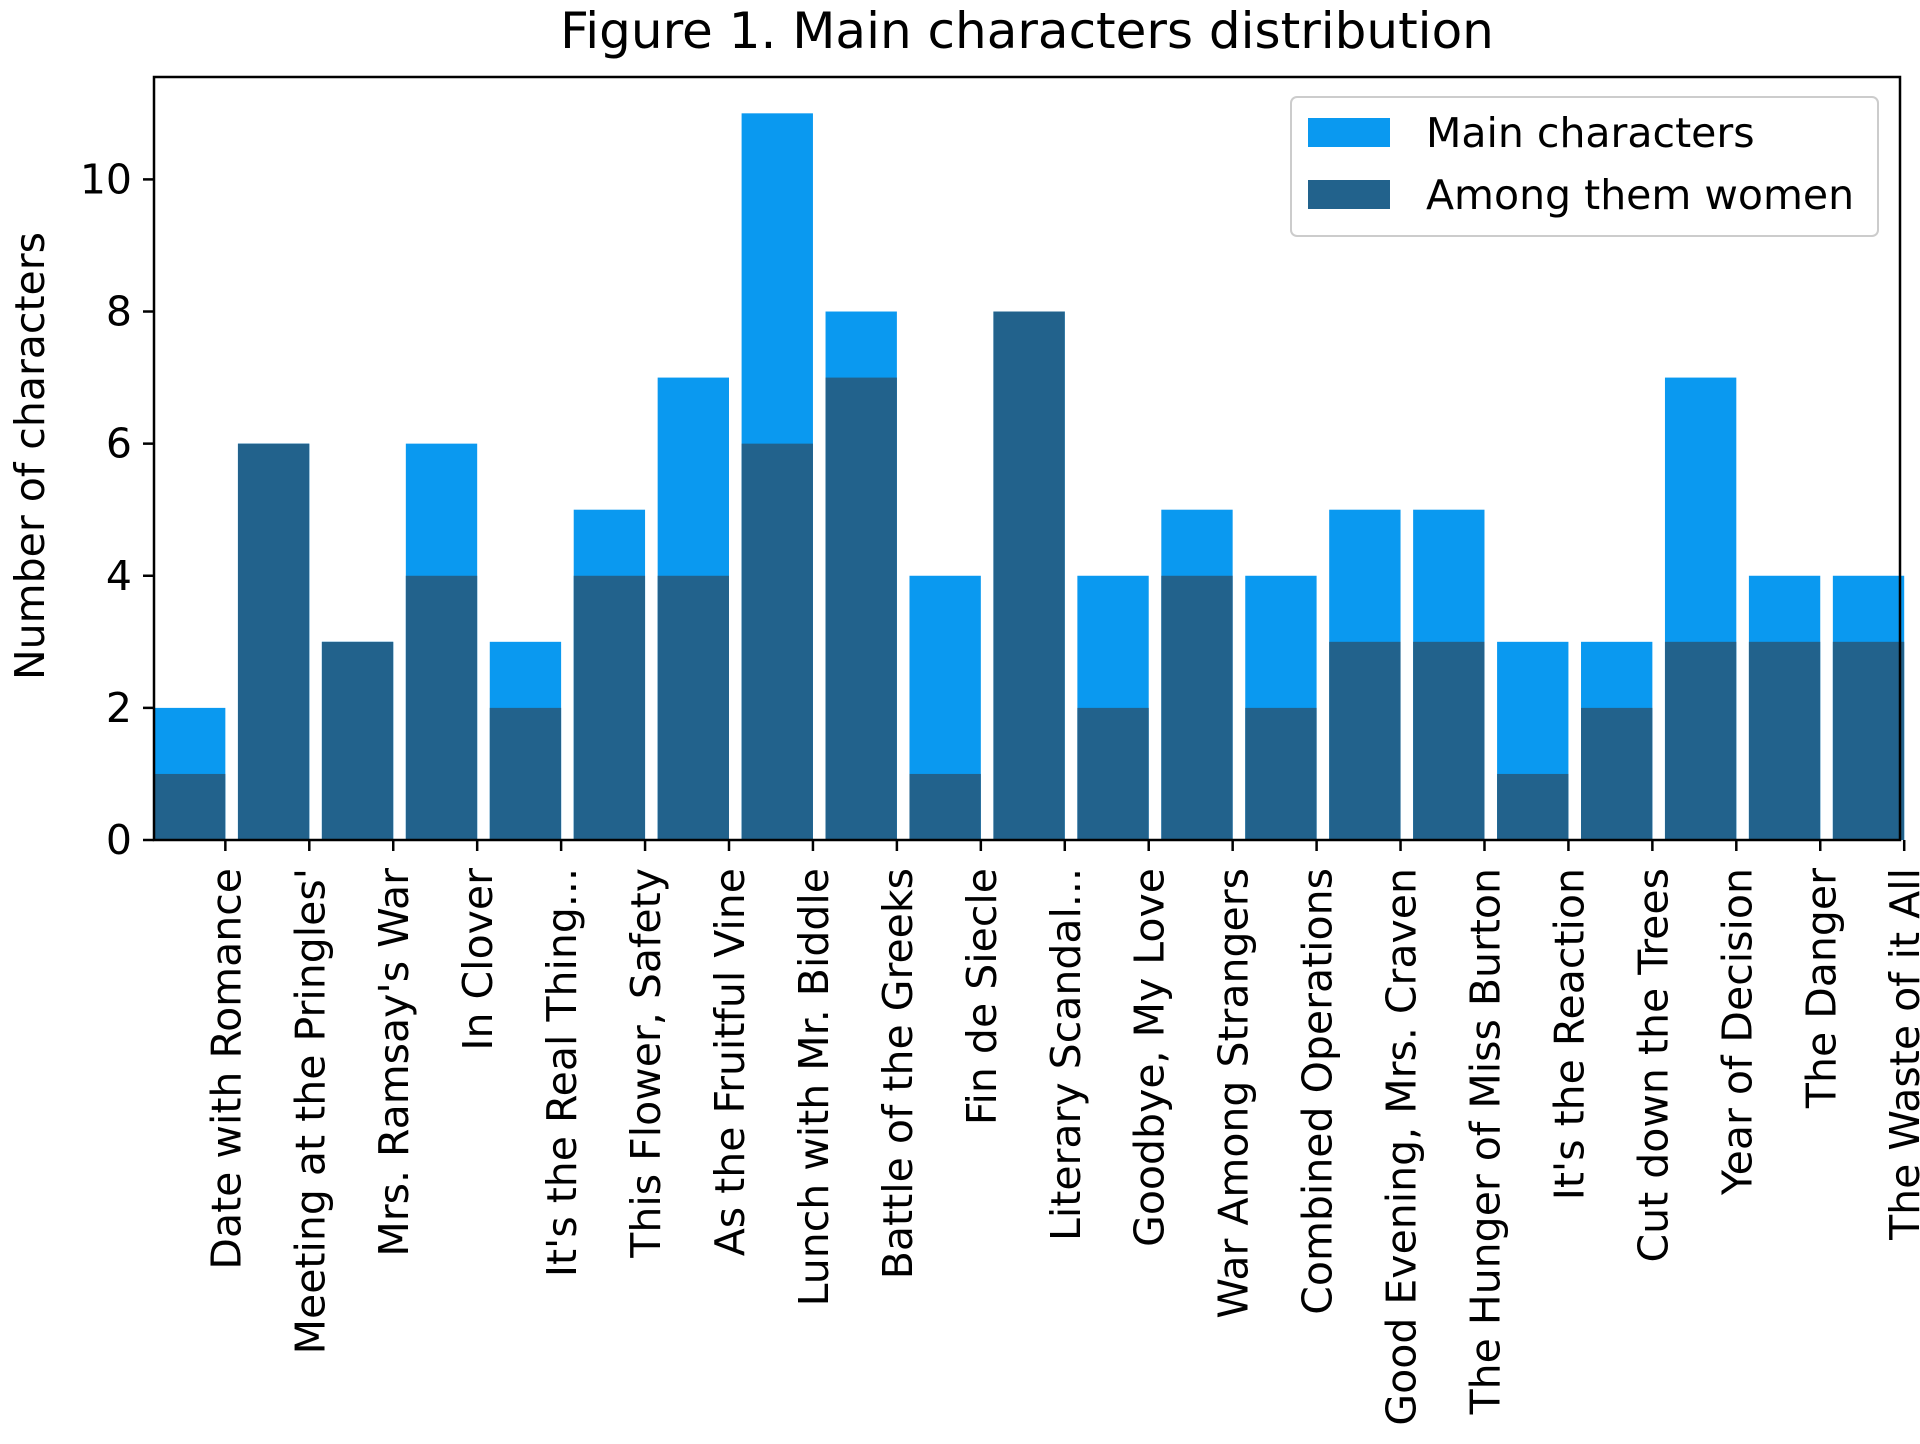 The image size is (1920, 1444). I want to click on legend-box, so click(1584, 166).